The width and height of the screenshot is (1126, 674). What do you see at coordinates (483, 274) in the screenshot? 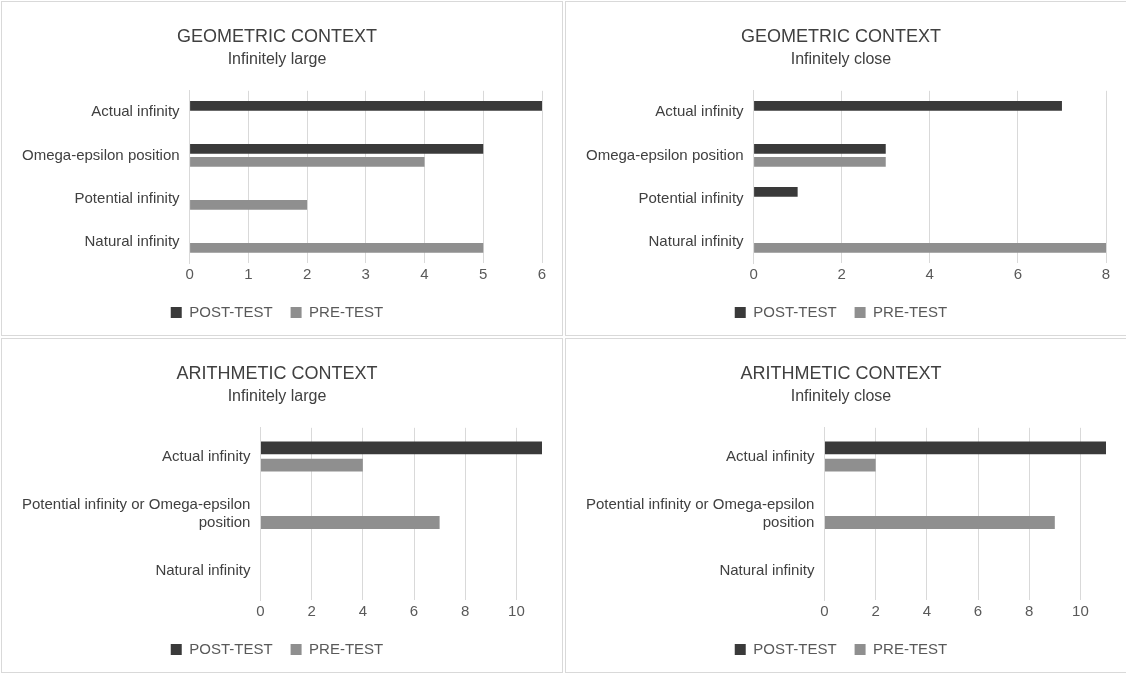
I see `x-tick-label: 5` at bounding box center [483, 274].